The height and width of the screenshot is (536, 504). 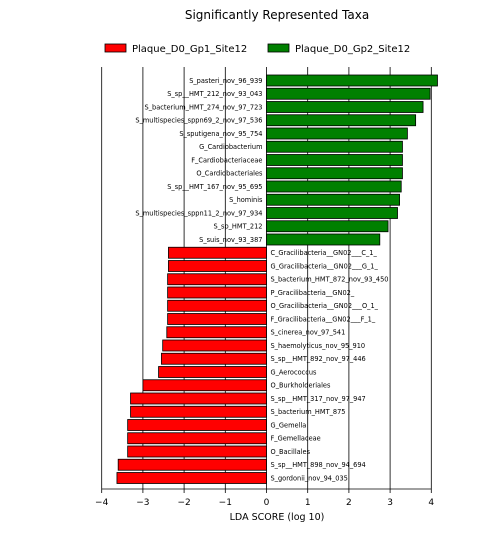 I want to click on x-tick-label: 0, so click(x=267, y=503).